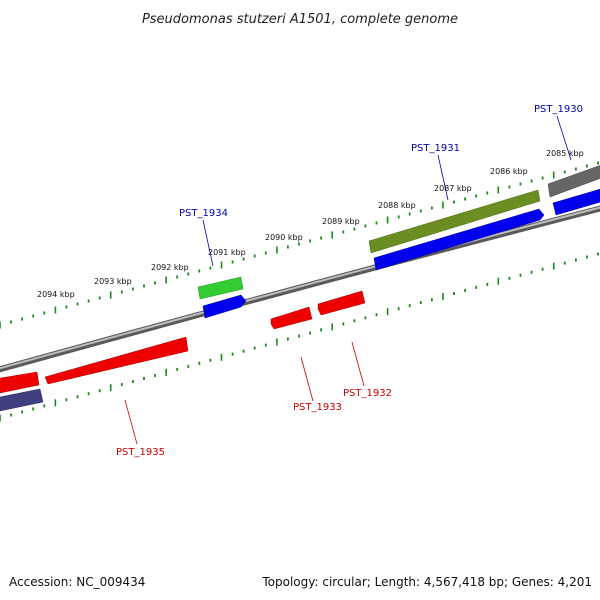 The image size is (600, 600). Describe the element at coordinates (443, 177) in the screenshot. I see `leader-line-pst1931` at that location.